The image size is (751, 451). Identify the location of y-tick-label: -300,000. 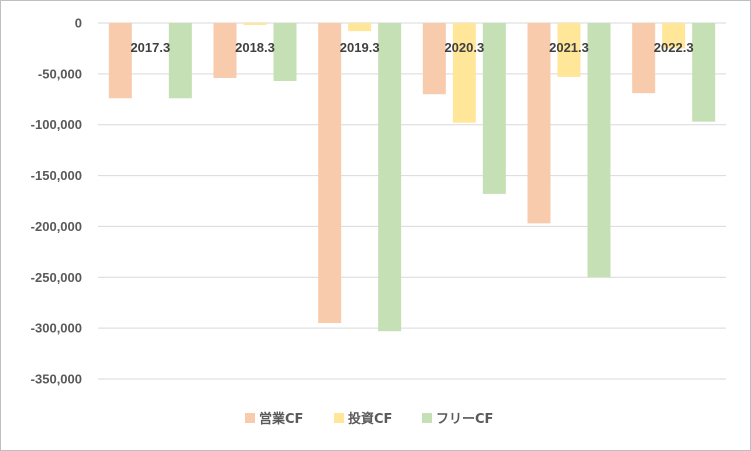
(56, 328).